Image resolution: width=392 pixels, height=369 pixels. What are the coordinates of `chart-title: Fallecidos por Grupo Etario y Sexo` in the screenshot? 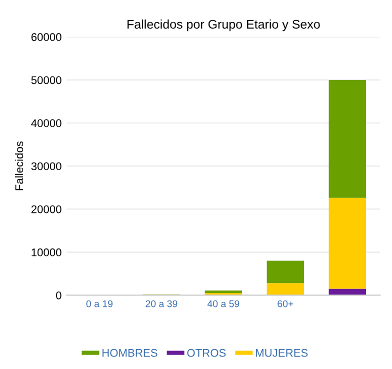 It's located at (224, 26).